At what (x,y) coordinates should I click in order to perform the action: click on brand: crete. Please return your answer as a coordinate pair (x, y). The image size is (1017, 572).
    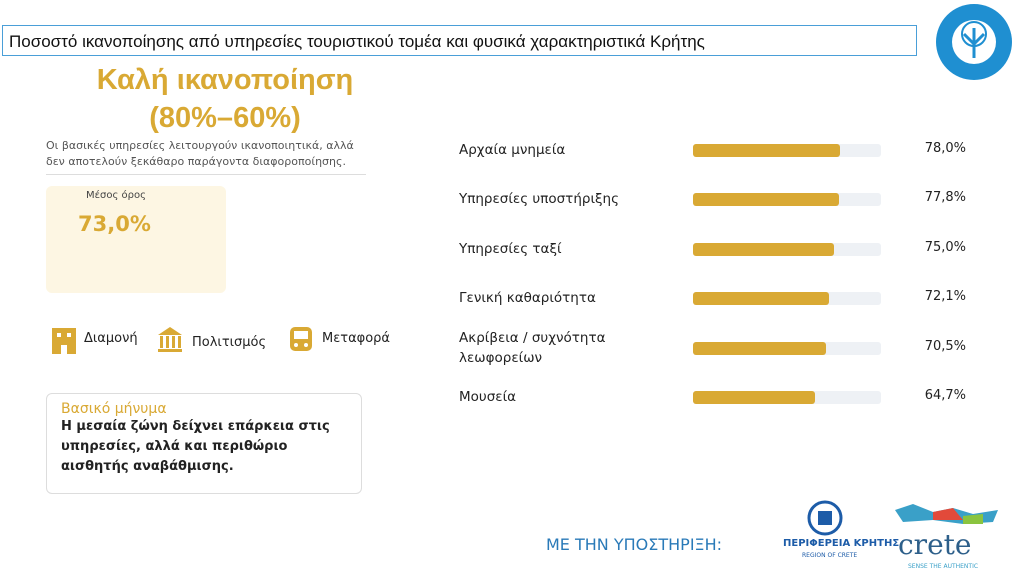
    Looking at the image, I should click on (935, 544).